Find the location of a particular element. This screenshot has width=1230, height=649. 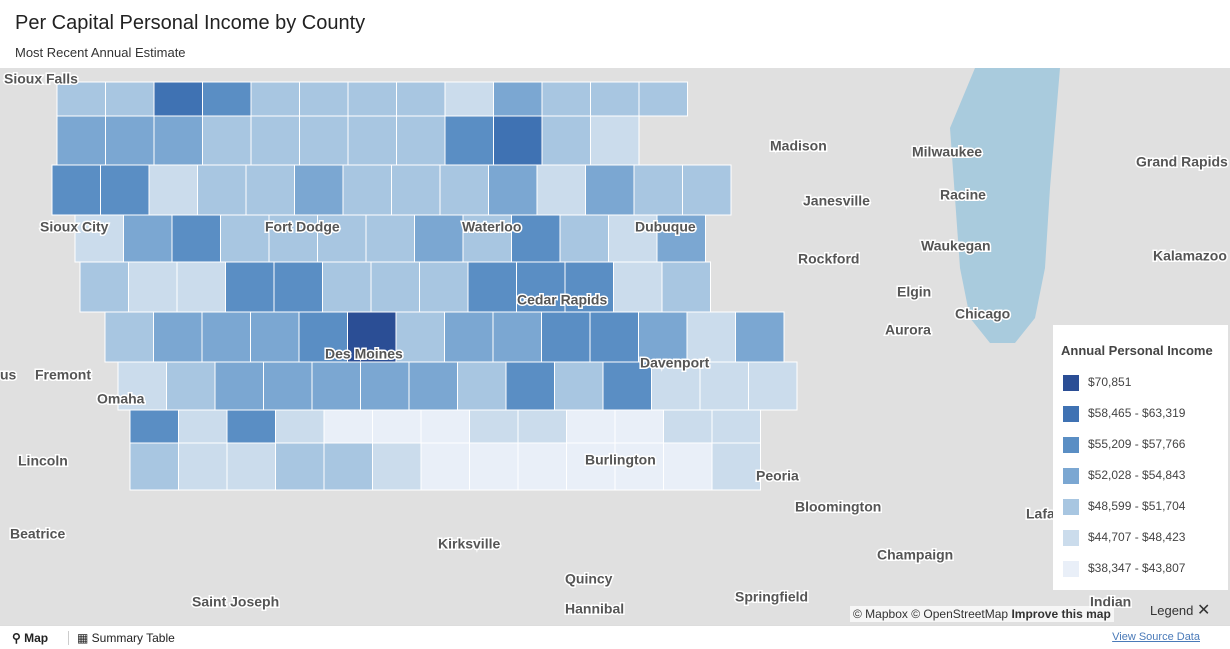

source-link: View Source Data is located at coordinates (1156, 637).